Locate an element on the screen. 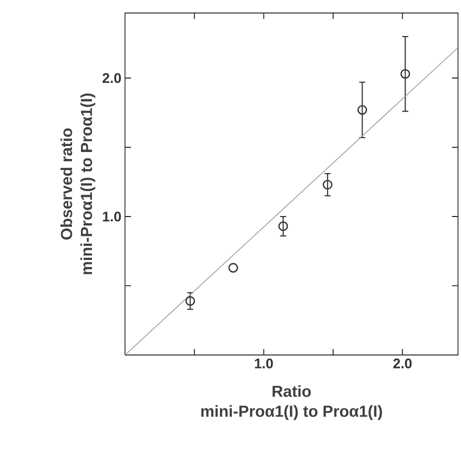 This screenshot has width=461, height=452. x-axis-title: Ratio mini-Proα1(I) to Proα1(I) is located at coordinates (291, 402).